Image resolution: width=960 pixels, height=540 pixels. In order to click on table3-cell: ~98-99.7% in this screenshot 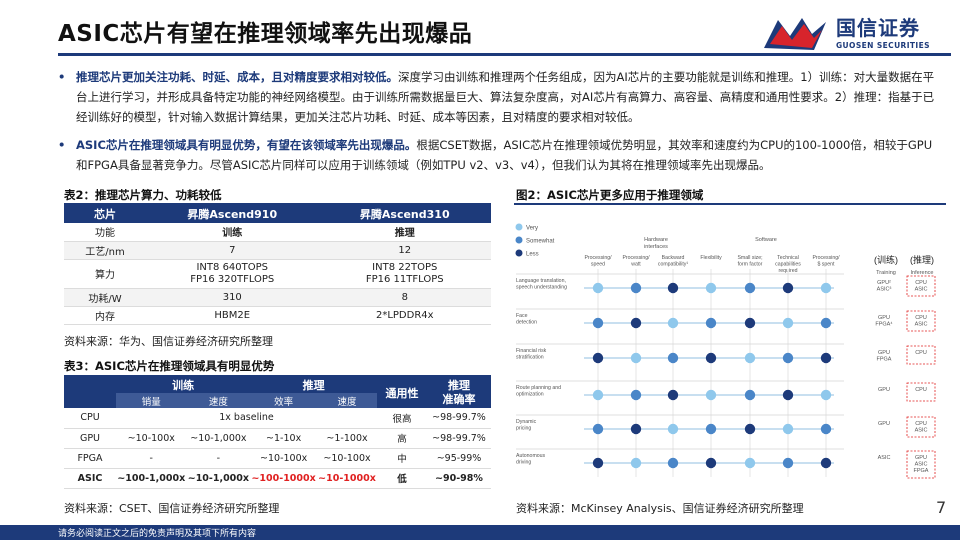, I will do `click(459, 418)`.